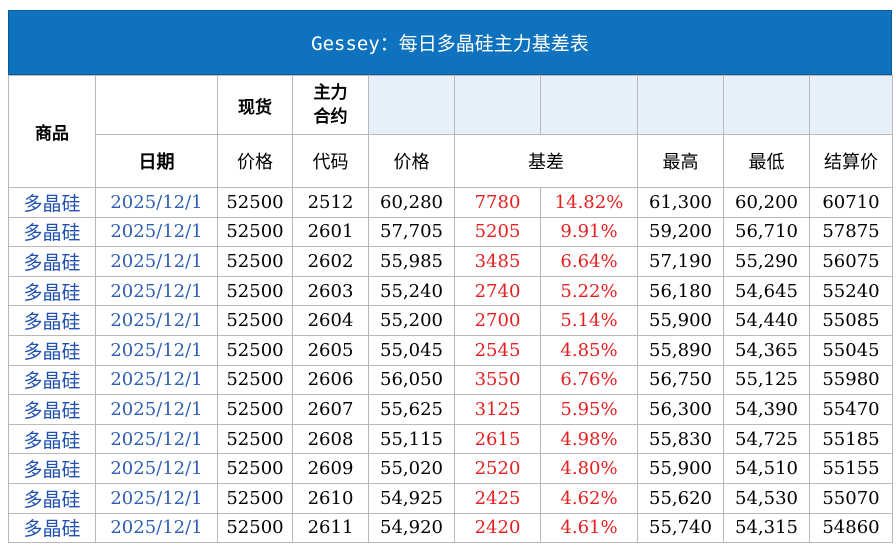 Image resolution: width=896 pixels, height=549 pixels. I want to click on cell-low: 54,725, so click(766, 439).